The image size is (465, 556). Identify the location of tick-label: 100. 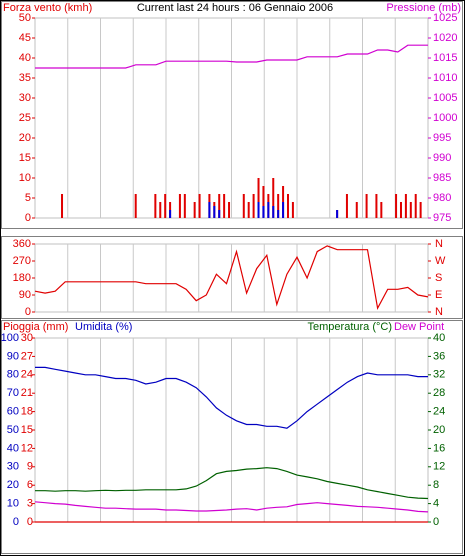
(10, 338).